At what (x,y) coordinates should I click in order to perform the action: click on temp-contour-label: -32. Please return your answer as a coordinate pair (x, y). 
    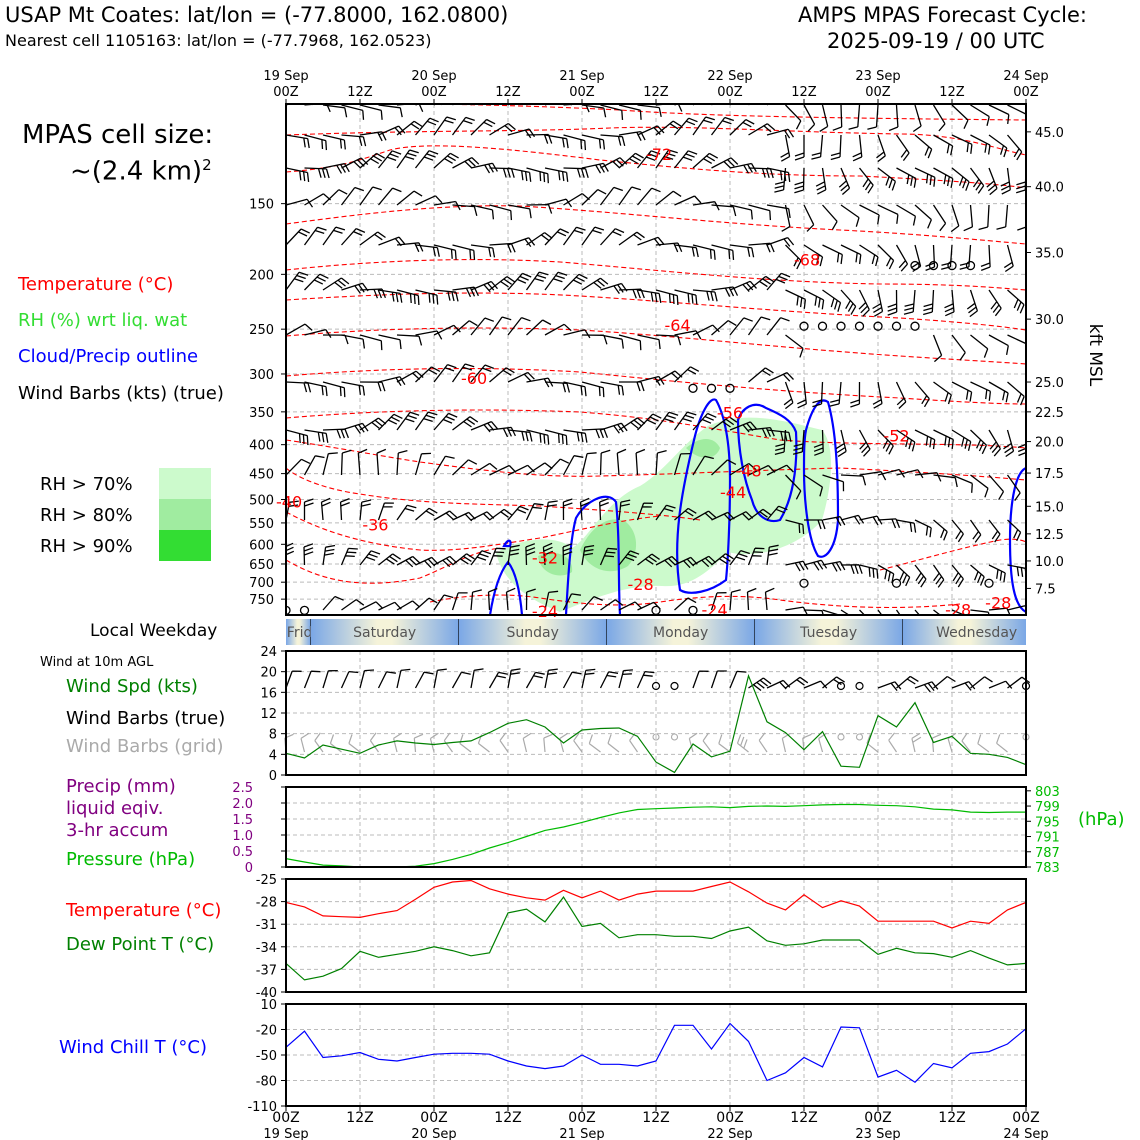
    Looking at the image, I should click on (545, 558).